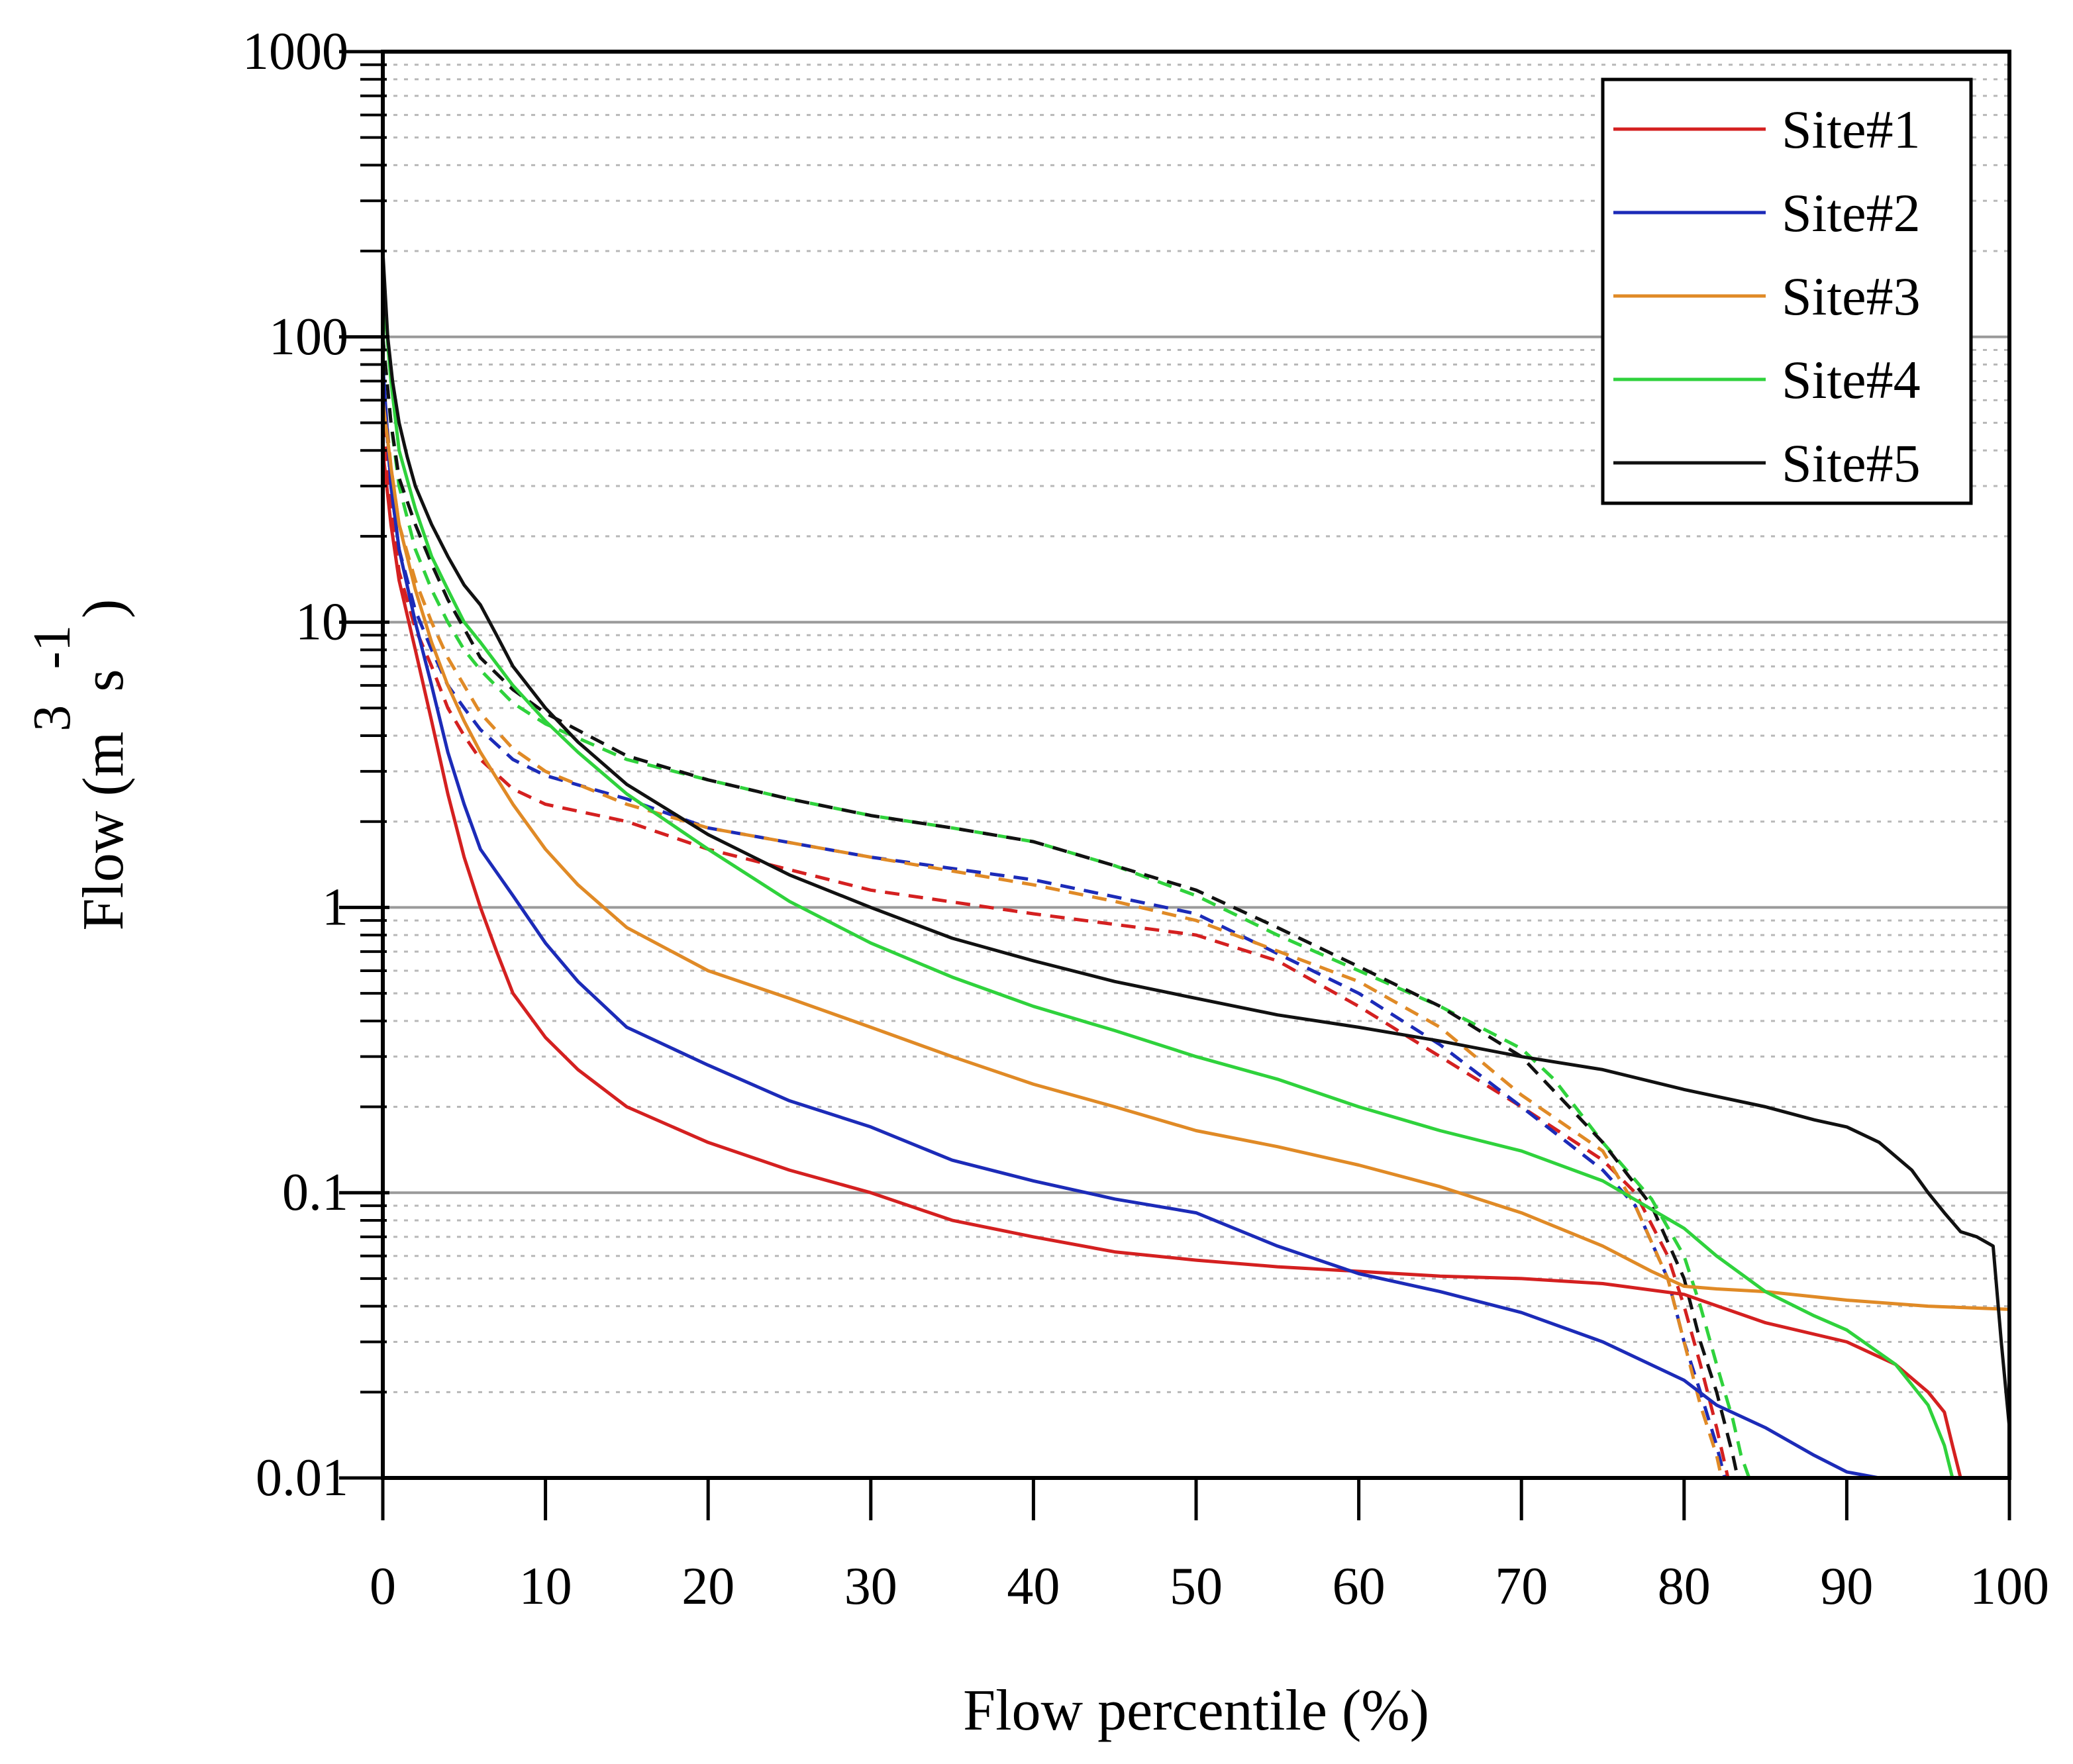 The width and height of the screenshot is (2073, 1764). What do you see at coordinates (308, 337) in the screenshot?
I see `y-tick-label: 100` at bounding box center [308, 337].